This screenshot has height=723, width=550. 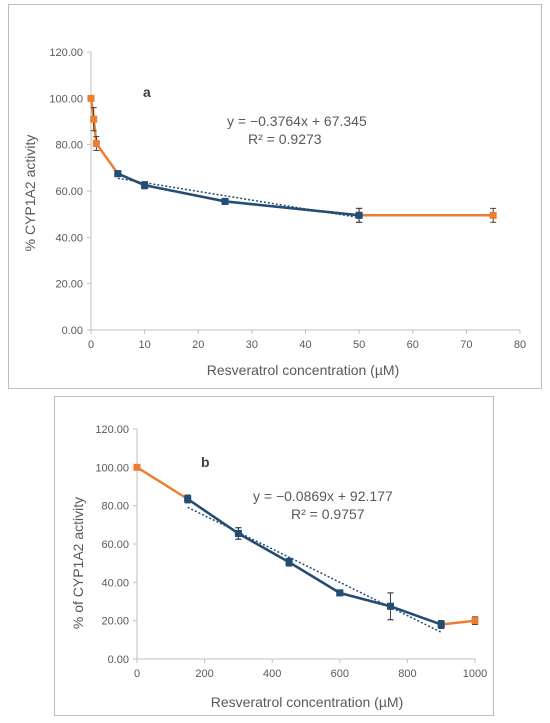 What do you see at coordinates (303, 370) in the screenshot?
I see `chart-a-x-axis-title: Resveratrol concentration (µM)` at bounding box center [303, 370].